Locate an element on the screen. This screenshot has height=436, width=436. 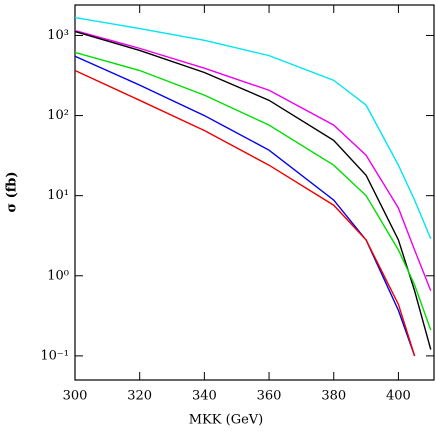
x-tick-label: 360 is located at coordinates (269, 396).